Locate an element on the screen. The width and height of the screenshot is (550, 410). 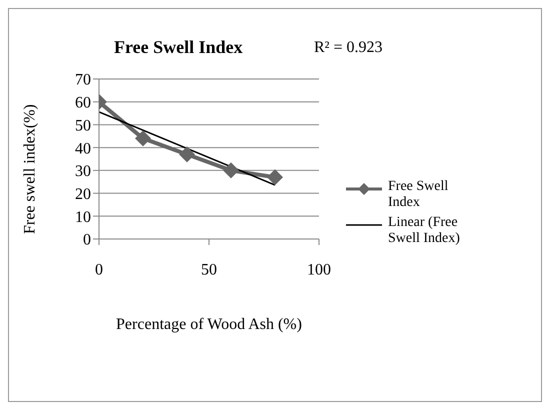
x-tick-label: 100 is located at coordinates (319, 269).